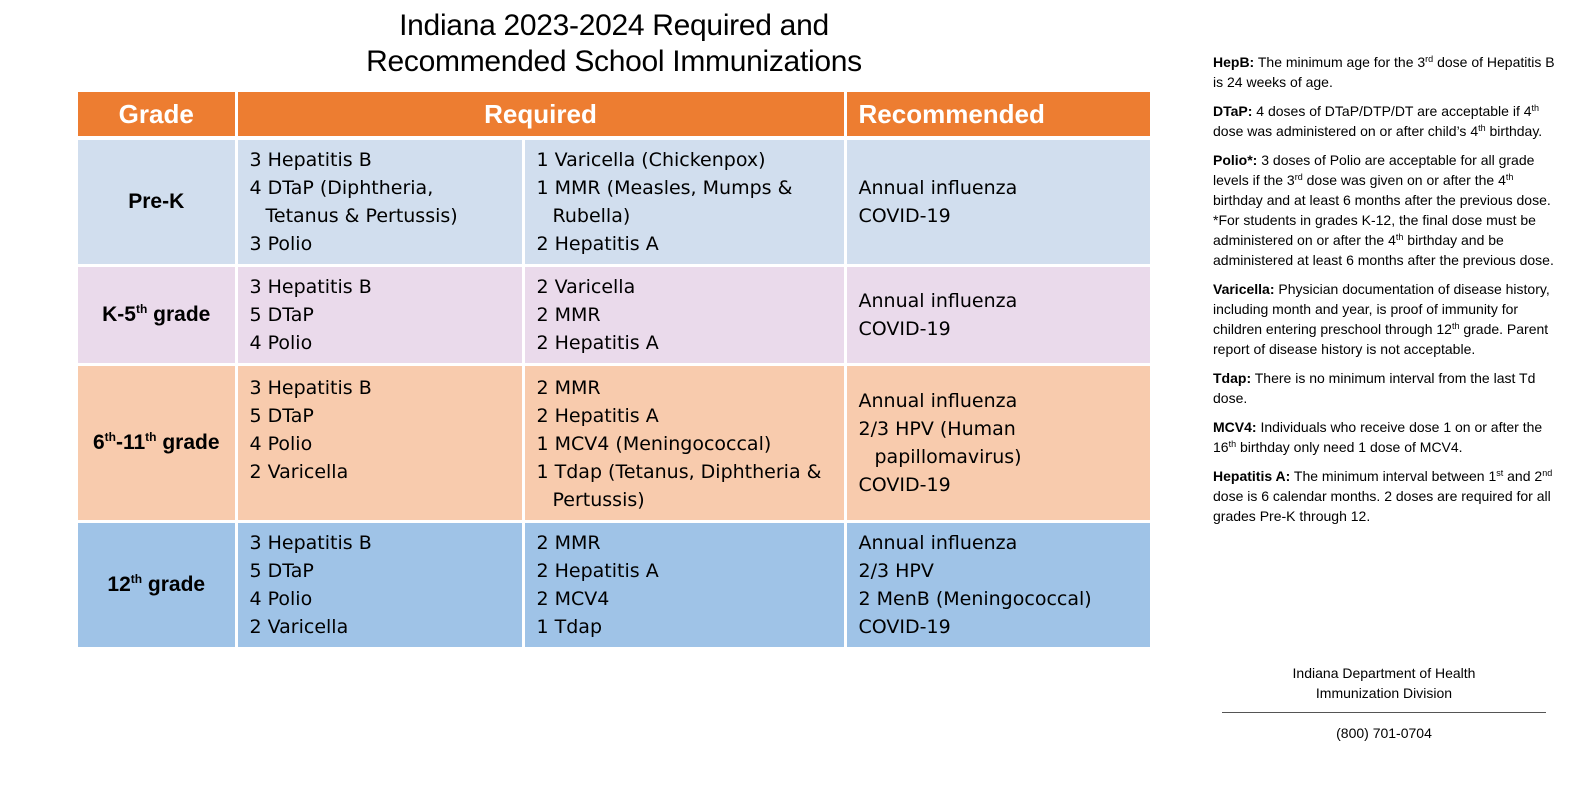 The height and width of the screenshot is (810, 1592). What do you see at coordinates (975, 599) in the screenshot?
I see `vaccine-item: 2 MenB (Meningococcal)` at bounding box center [975, 599].